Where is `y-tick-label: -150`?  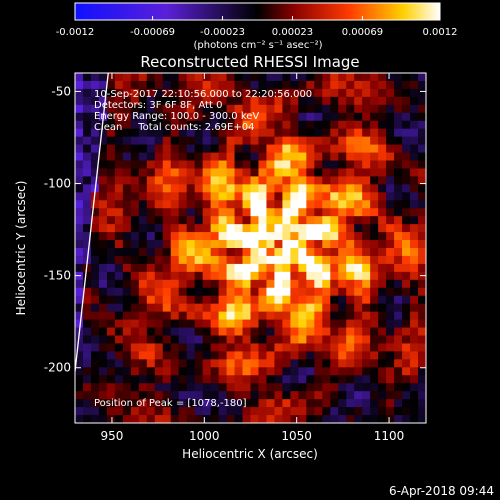
y-tick-label: -150 is located at coordinates (57, 276).